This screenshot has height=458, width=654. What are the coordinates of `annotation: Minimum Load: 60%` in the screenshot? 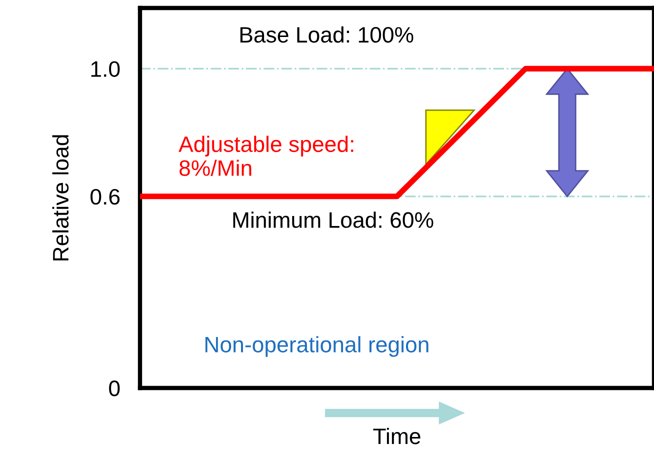 It's located at (333, 220).